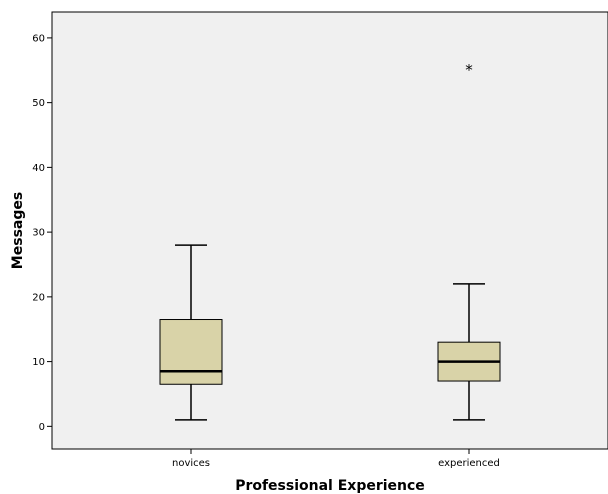 The height and width of the screenshot is (494, 608). I want to click on x-tick-label: novices, so click(191, 463).